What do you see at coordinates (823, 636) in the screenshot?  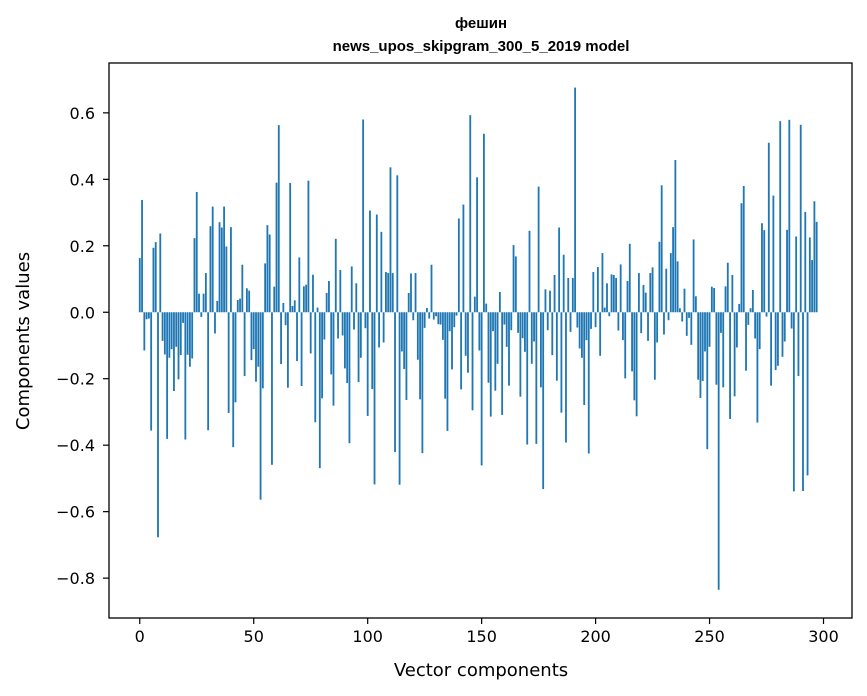 I see `x-tick-label: 300` at bounding box center [823, 636].